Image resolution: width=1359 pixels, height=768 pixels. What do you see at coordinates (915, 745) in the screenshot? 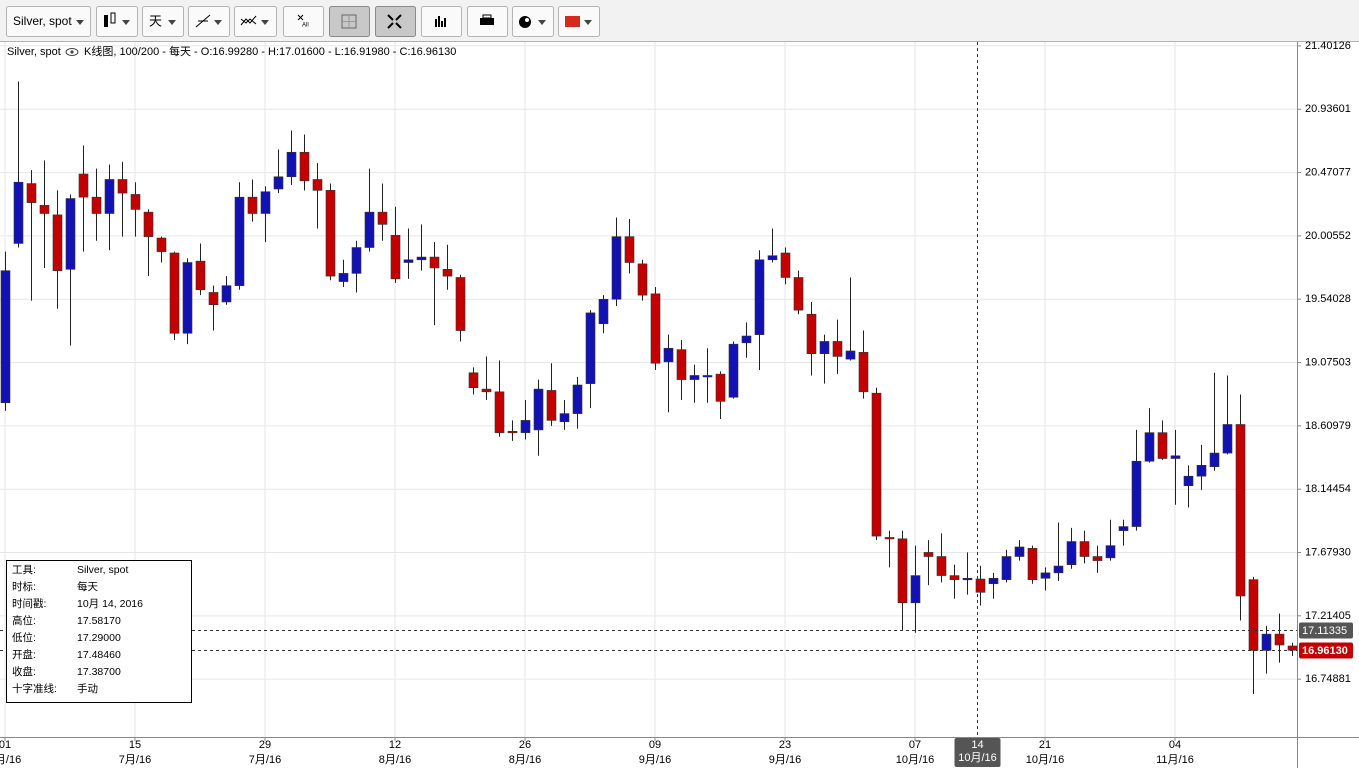
I see `x-tick-label: 07` at bounding box center [915, 745].